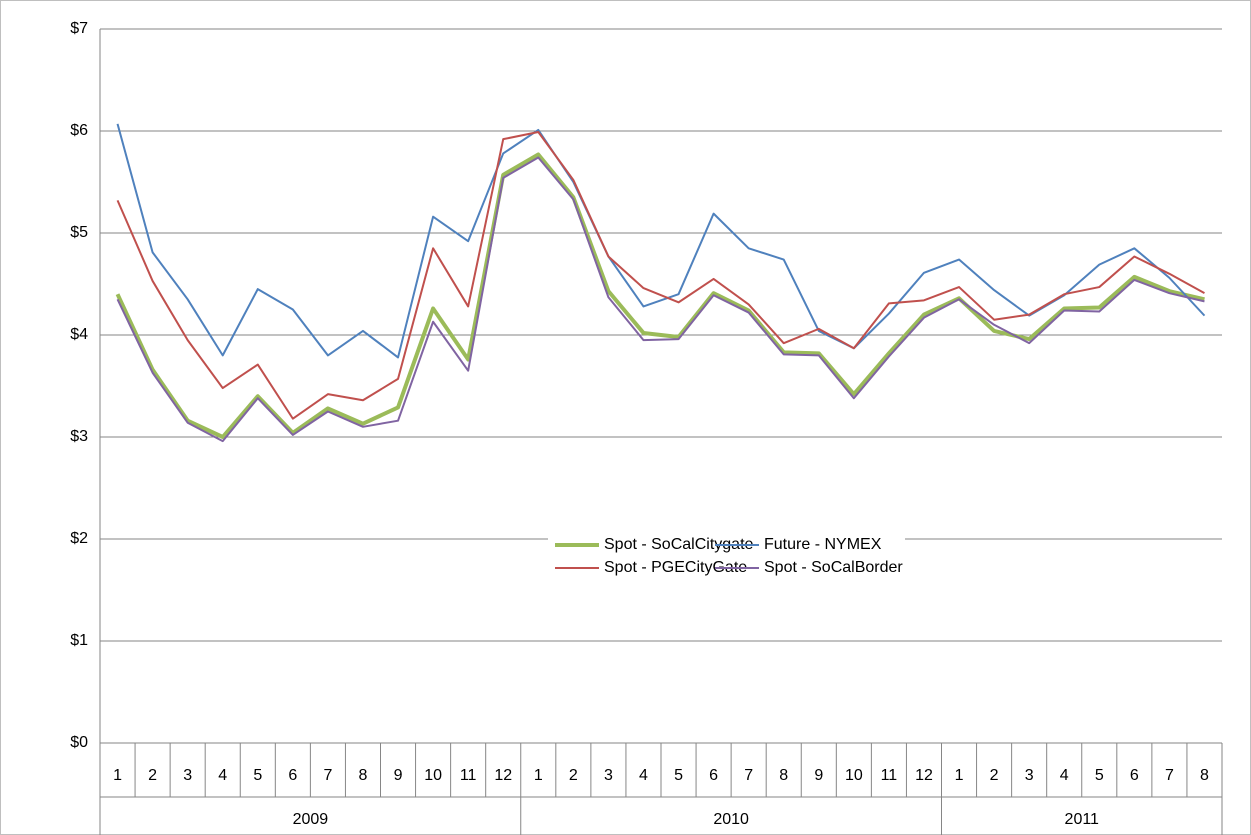  I want to click on y-tick-label: $0, so click(79, 742).